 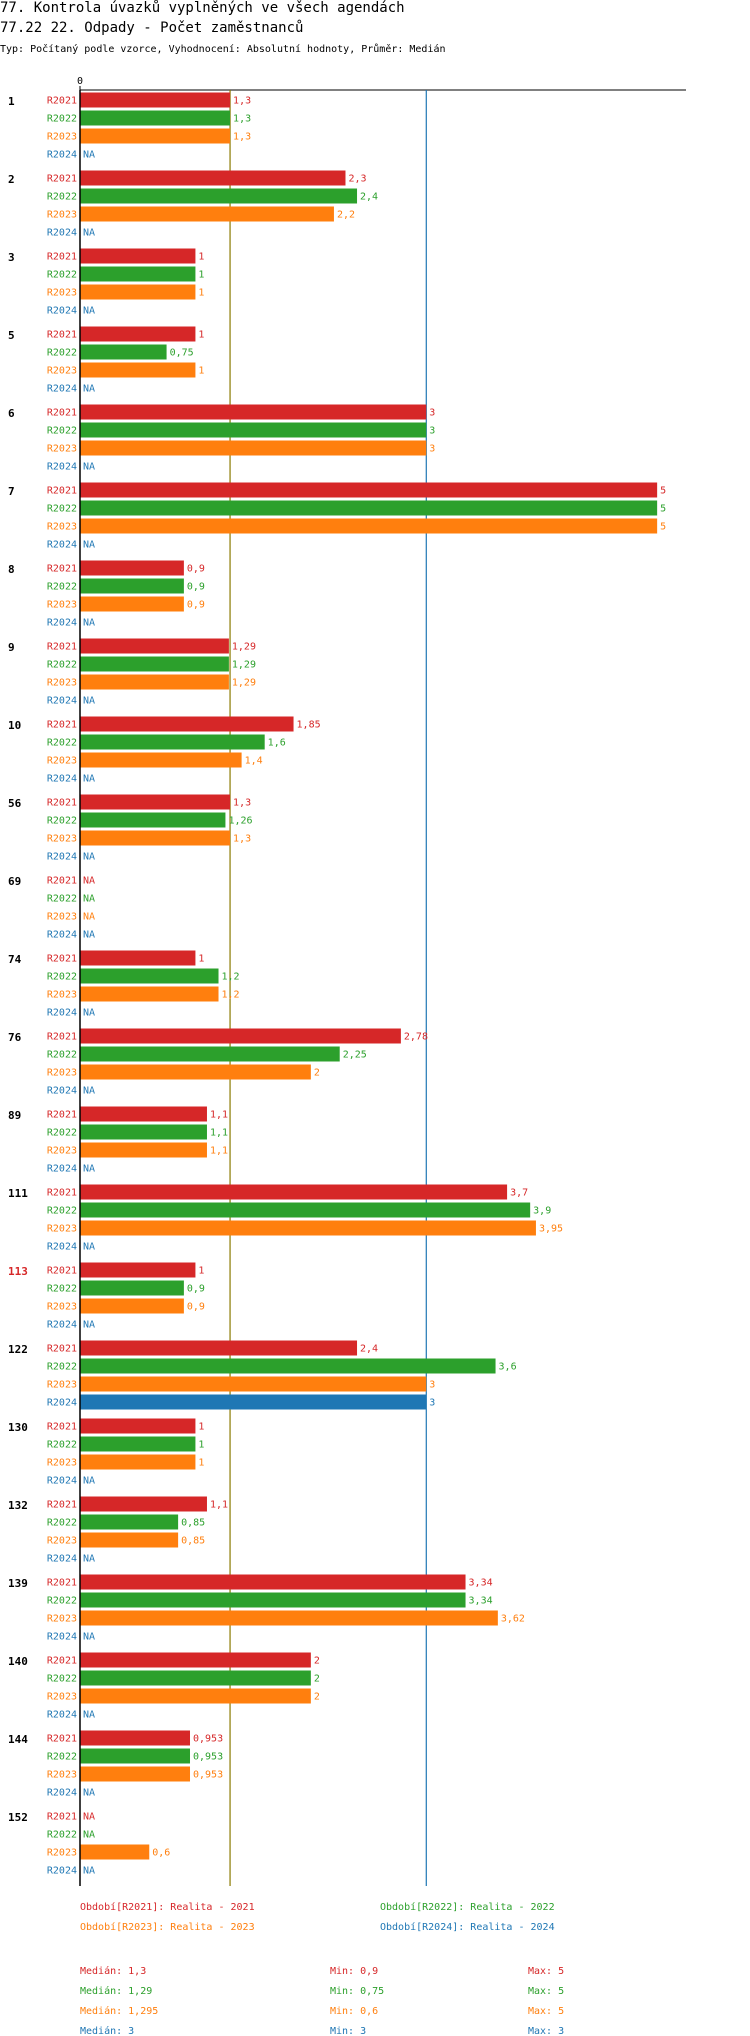 I want to click on stat-median: Medián: 3, so click(x=107, y=2030).